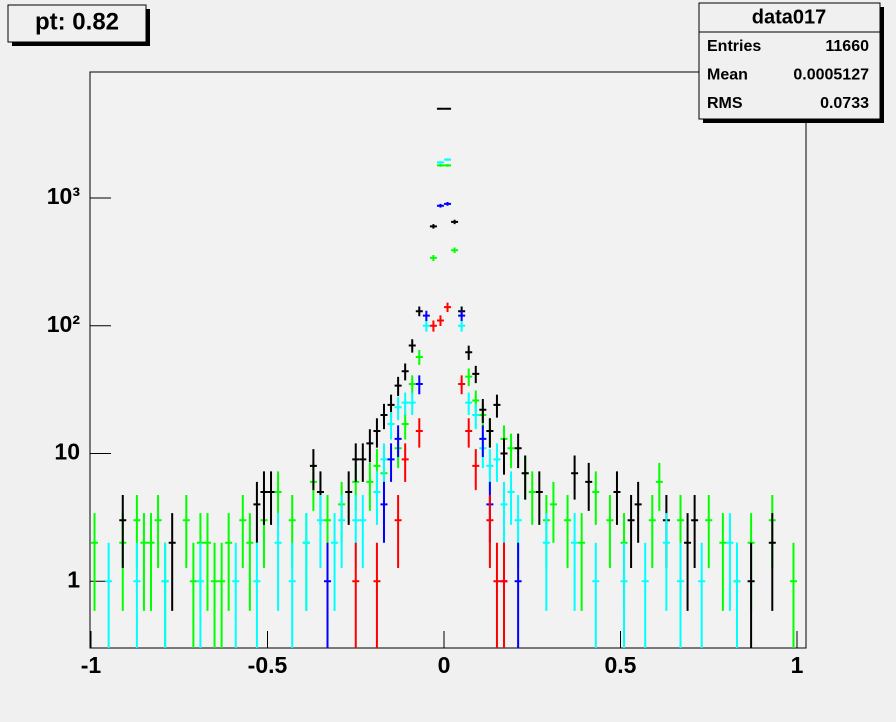  I want to click on stats-value: 11660, so click(847, 46).